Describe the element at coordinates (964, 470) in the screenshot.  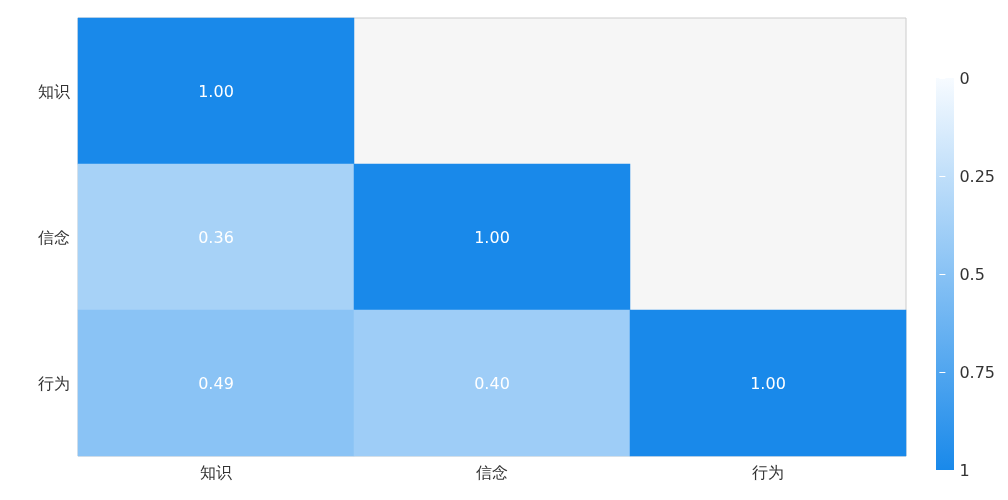
I see `color-bar-label: 1` at that location.